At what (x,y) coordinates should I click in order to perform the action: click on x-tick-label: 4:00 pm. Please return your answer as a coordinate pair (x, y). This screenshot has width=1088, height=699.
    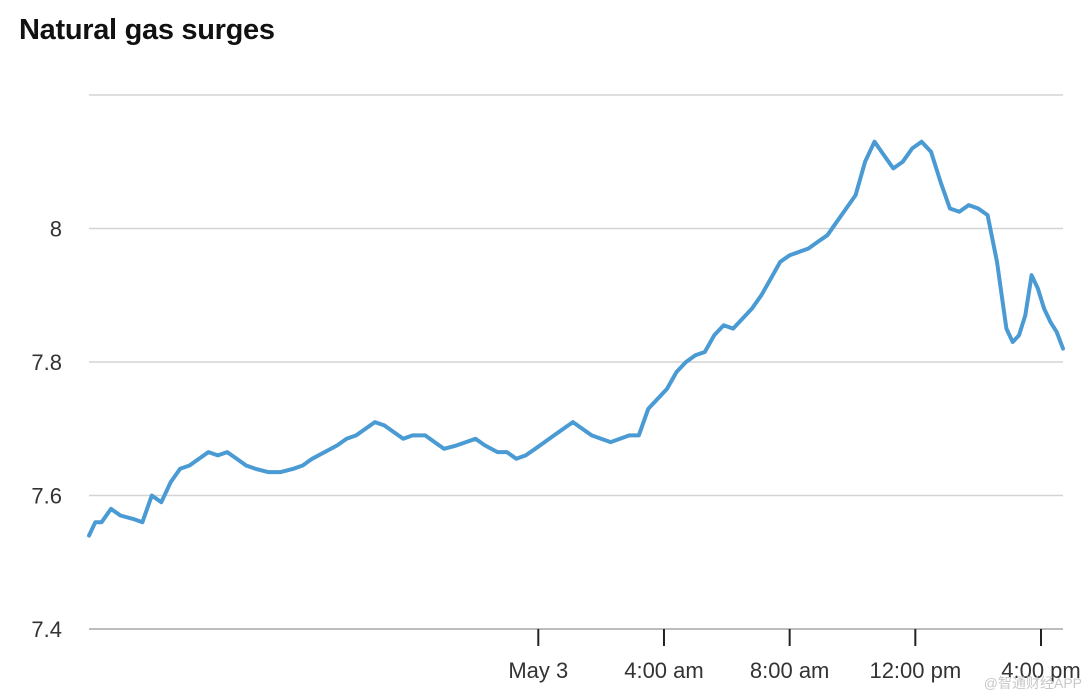
    Looking at the image, I should click on (1041, 670).